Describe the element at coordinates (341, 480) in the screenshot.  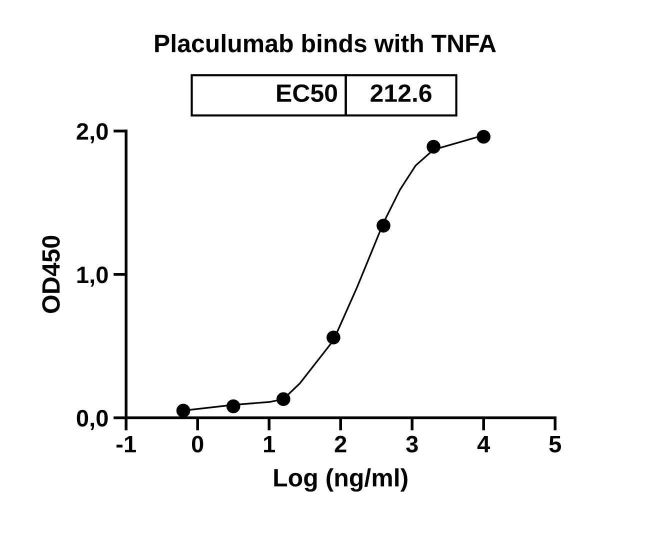
I see `x-axis-title: Log (ng/ml)` at that location.